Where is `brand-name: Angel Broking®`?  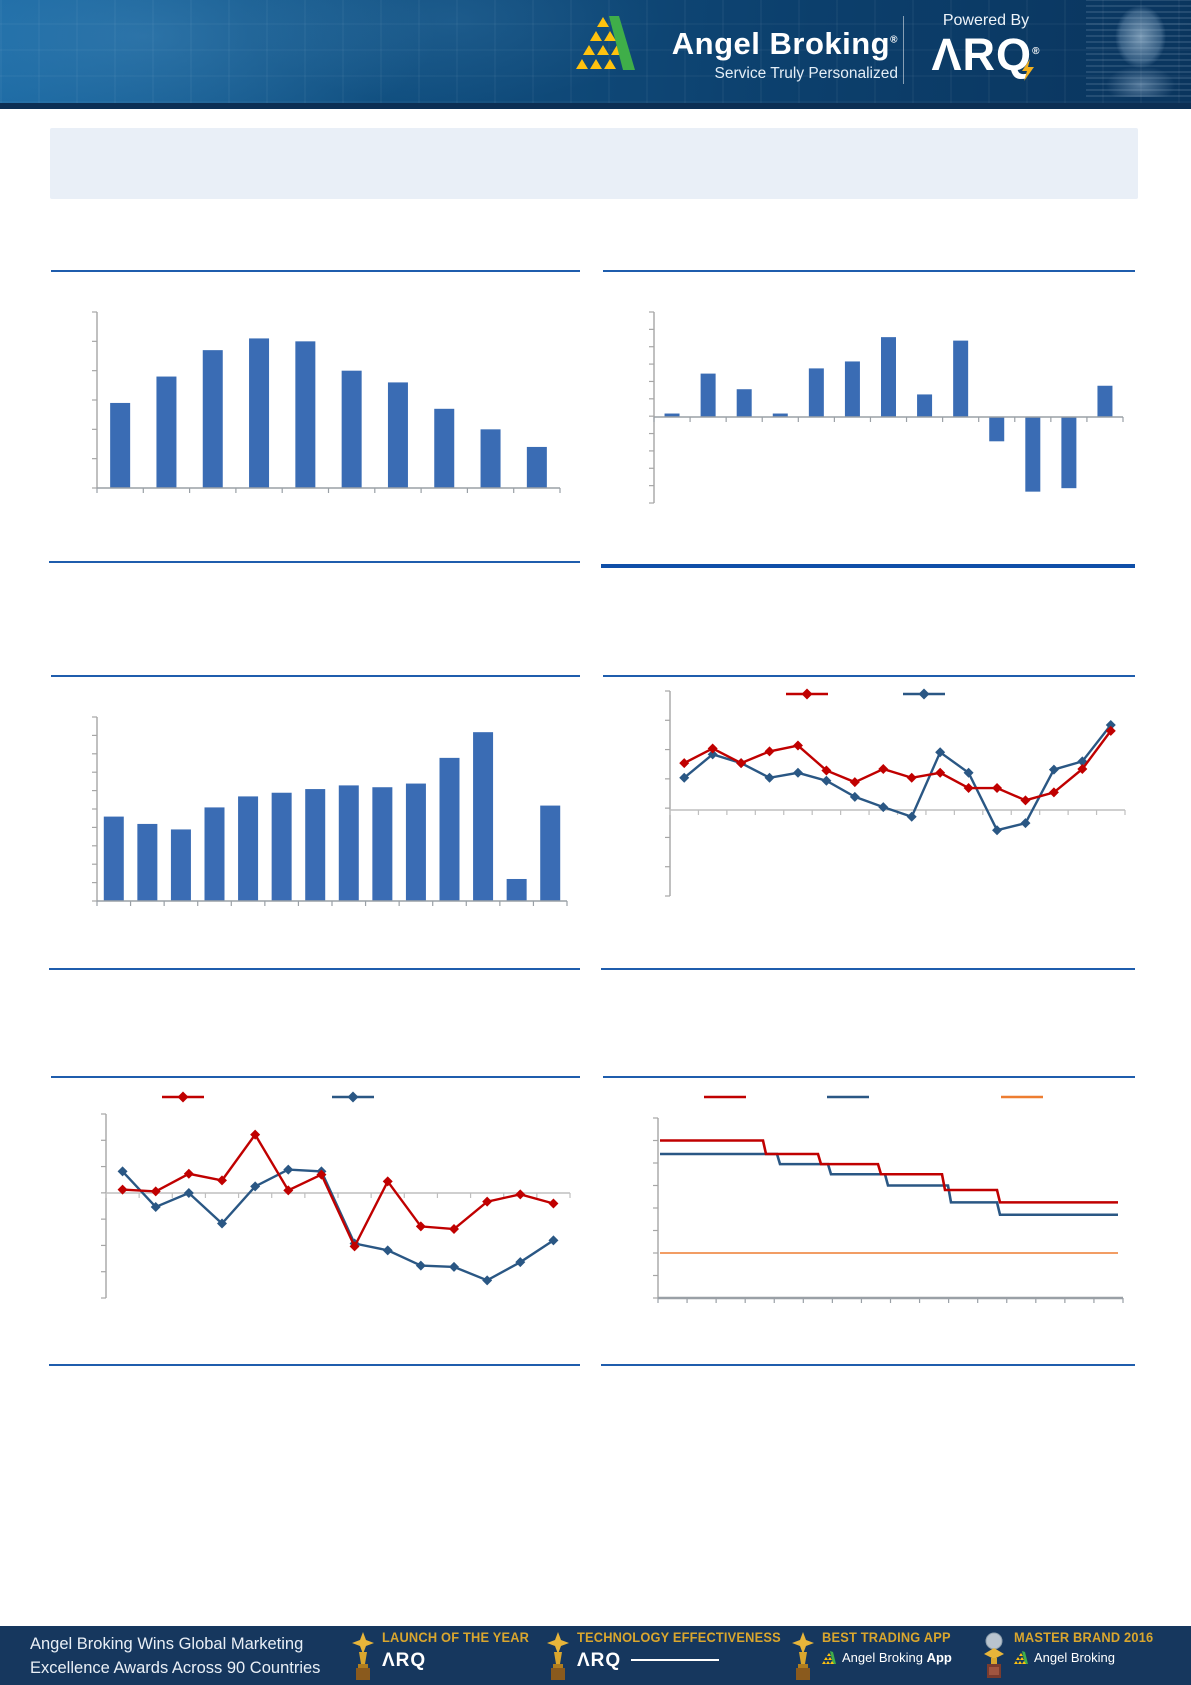
brand-name: Angel Broking® is located at coordinates (773, 44).